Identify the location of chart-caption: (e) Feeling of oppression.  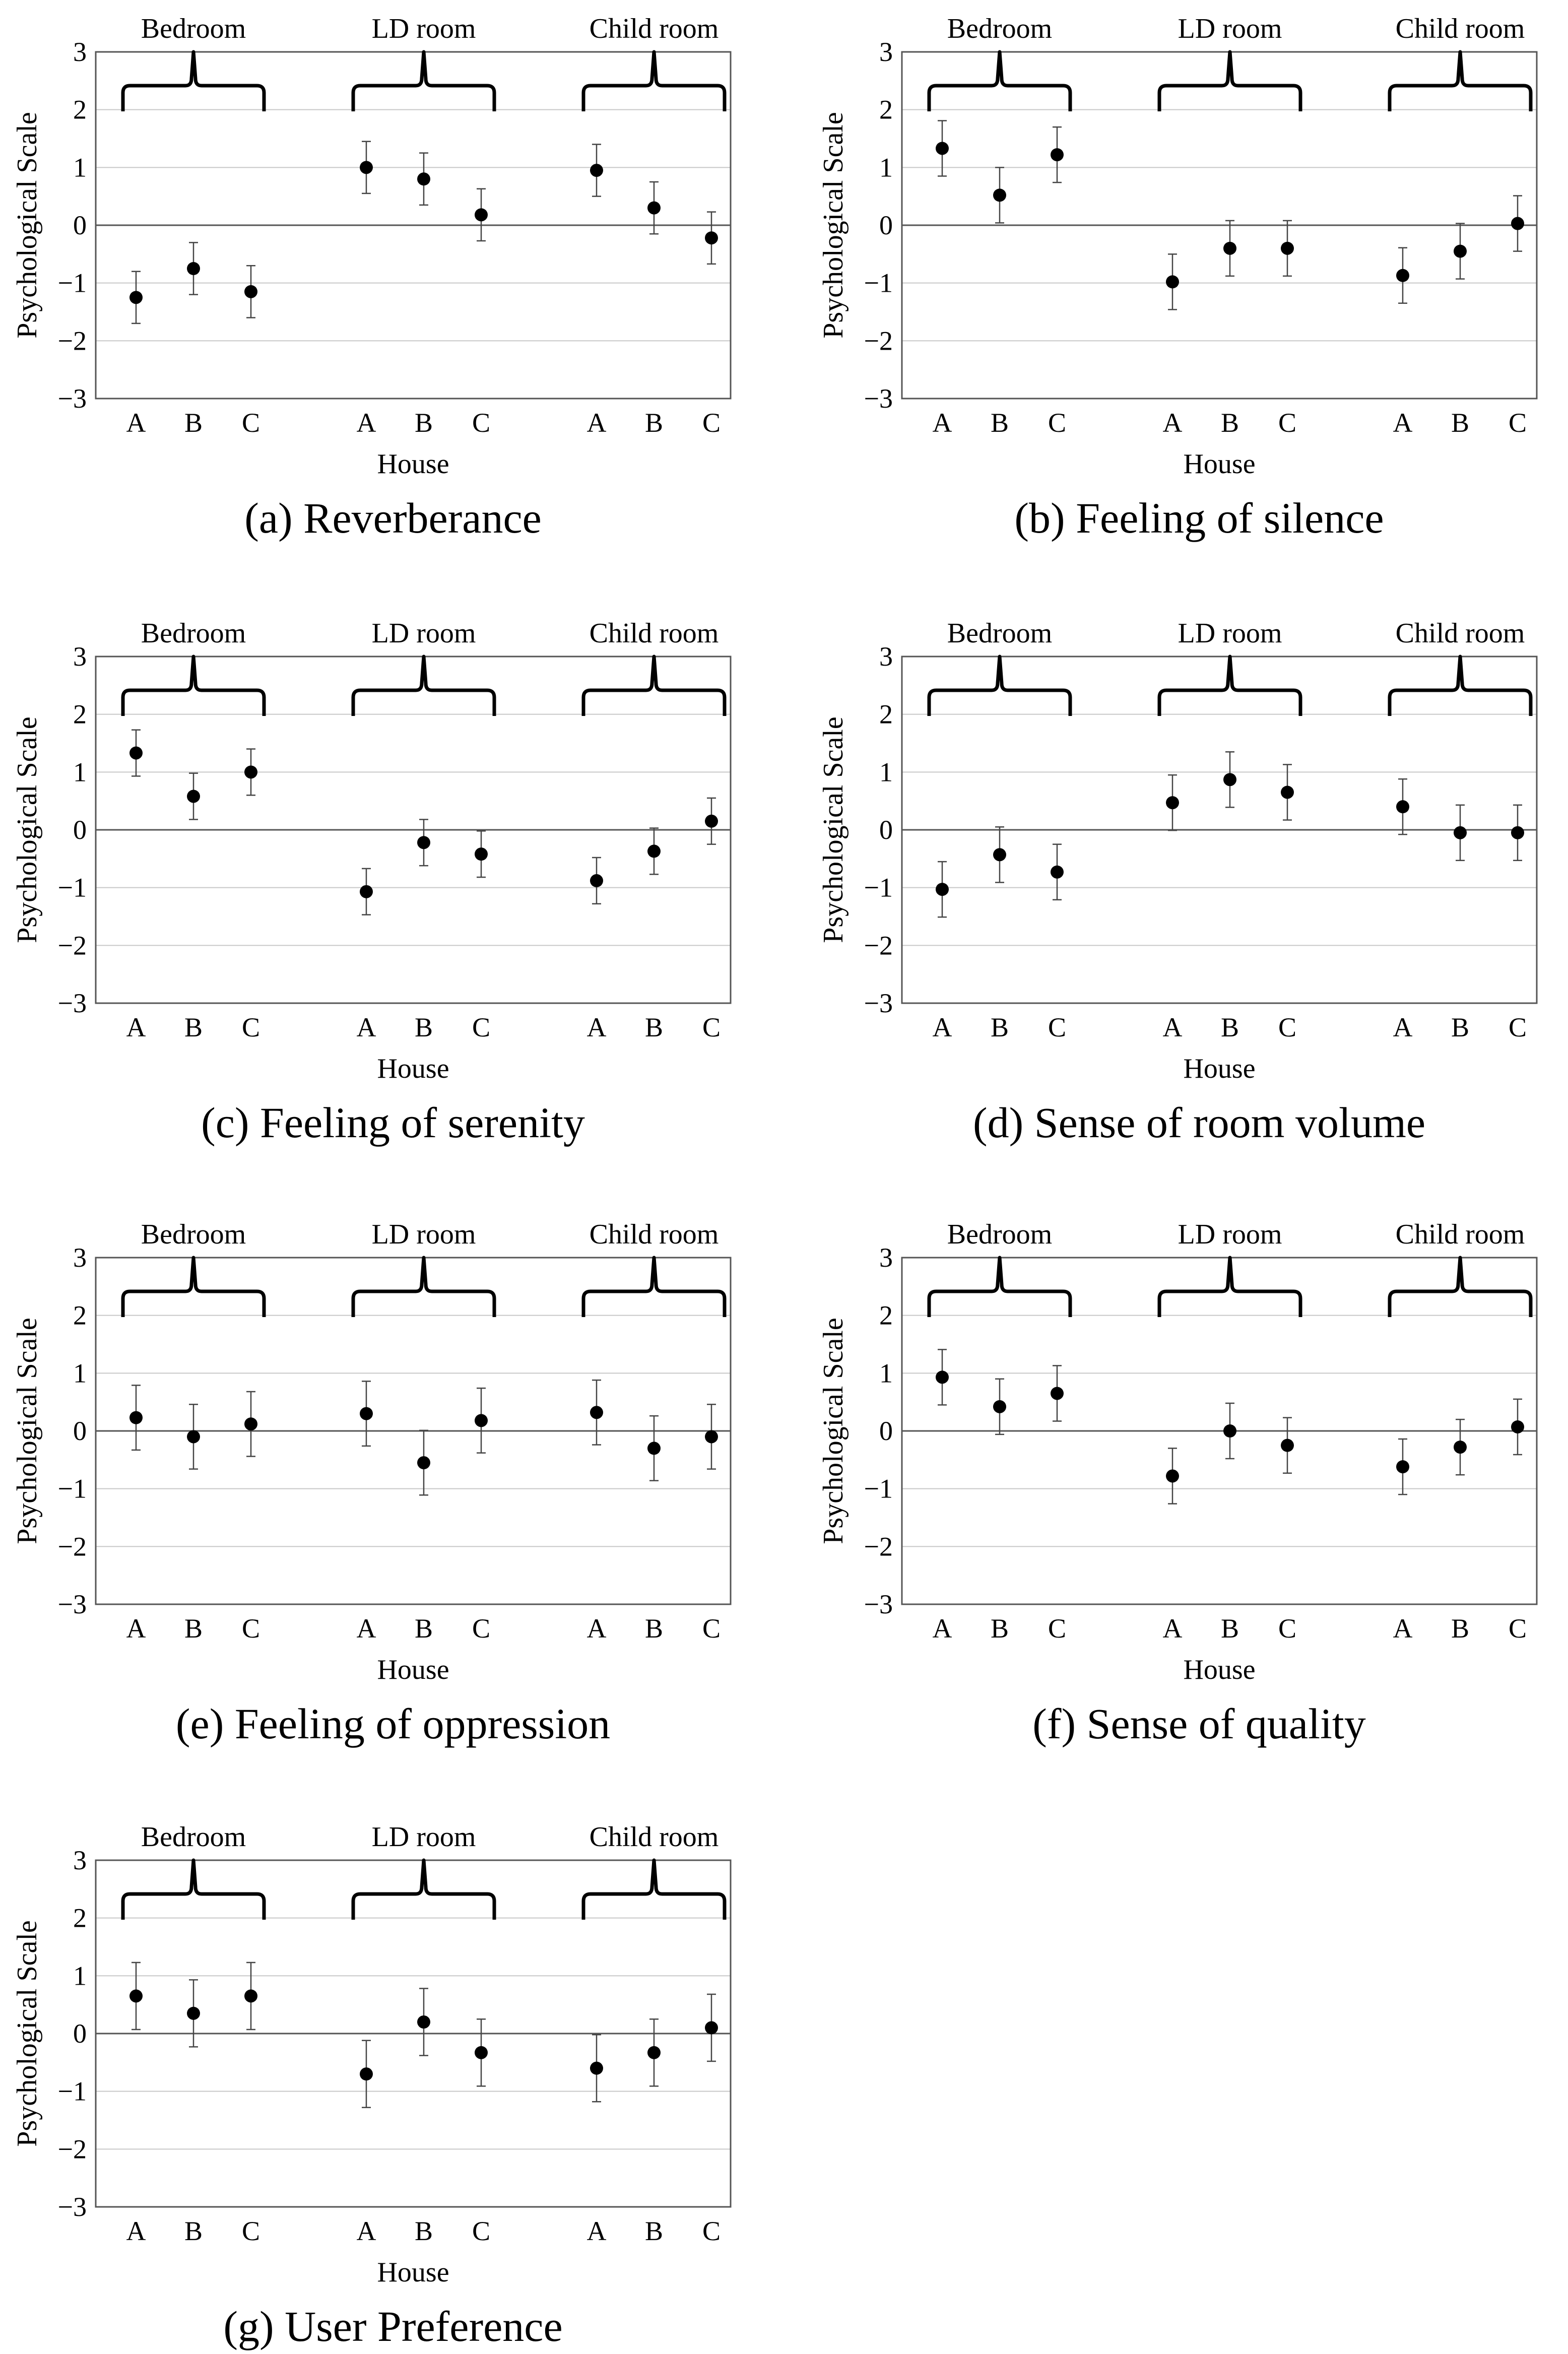
(393, 1723).